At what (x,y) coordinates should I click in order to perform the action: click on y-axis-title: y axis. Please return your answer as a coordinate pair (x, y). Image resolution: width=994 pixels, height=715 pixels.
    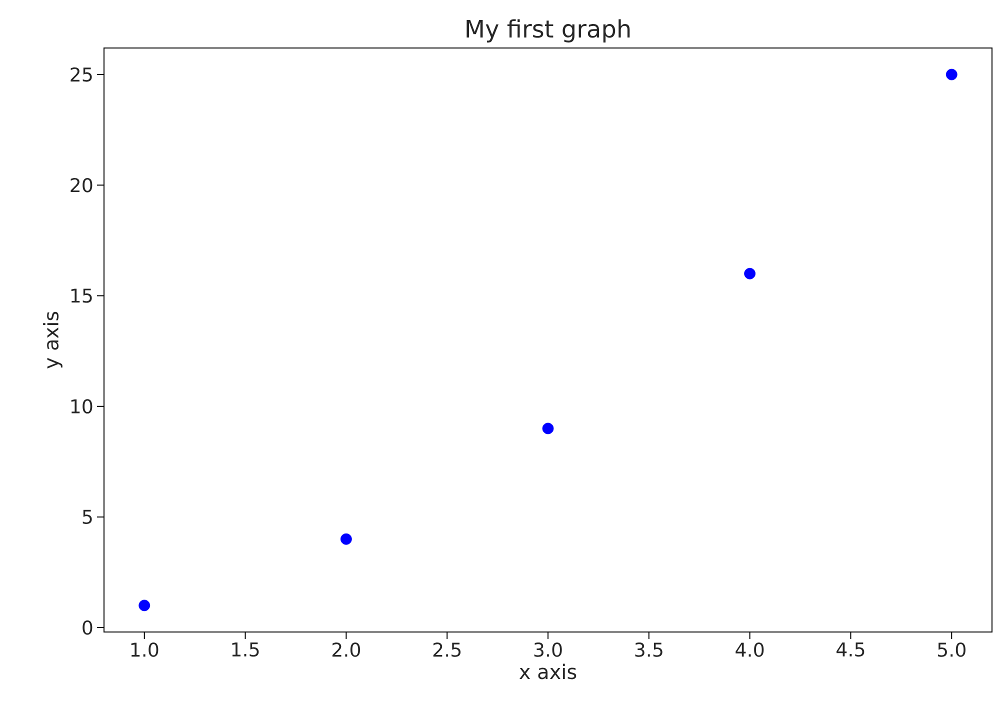
    Looking at the image, I should click on (52, 340).